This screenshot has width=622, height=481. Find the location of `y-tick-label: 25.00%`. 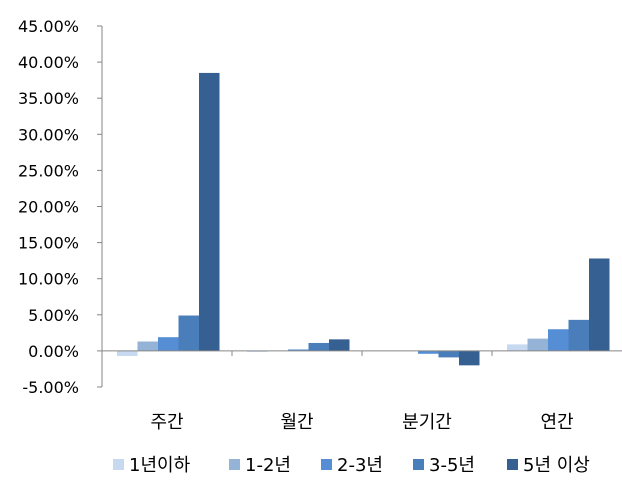

y-tick-label: 25.00% is located at coordinates (48, 170).